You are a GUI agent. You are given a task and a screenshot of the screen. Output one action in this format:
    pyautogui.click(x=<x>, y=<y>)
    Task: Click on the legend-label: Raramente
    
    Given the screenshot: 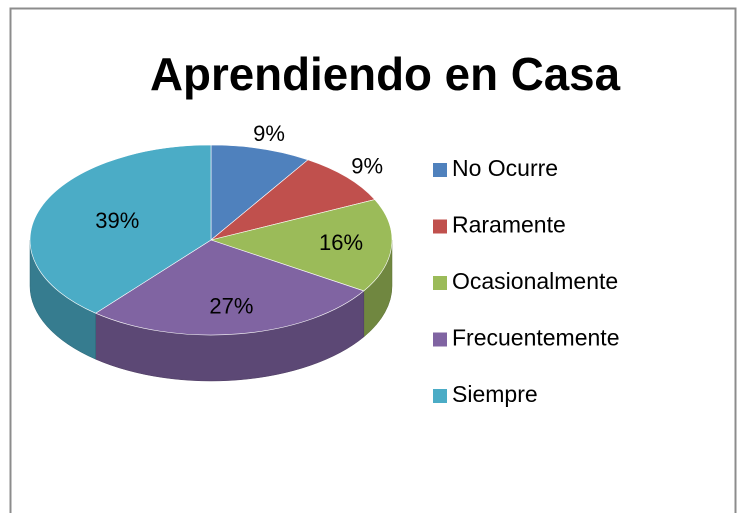 What is the action you would take?
    pyautogui.click(x=509, y=225)
    